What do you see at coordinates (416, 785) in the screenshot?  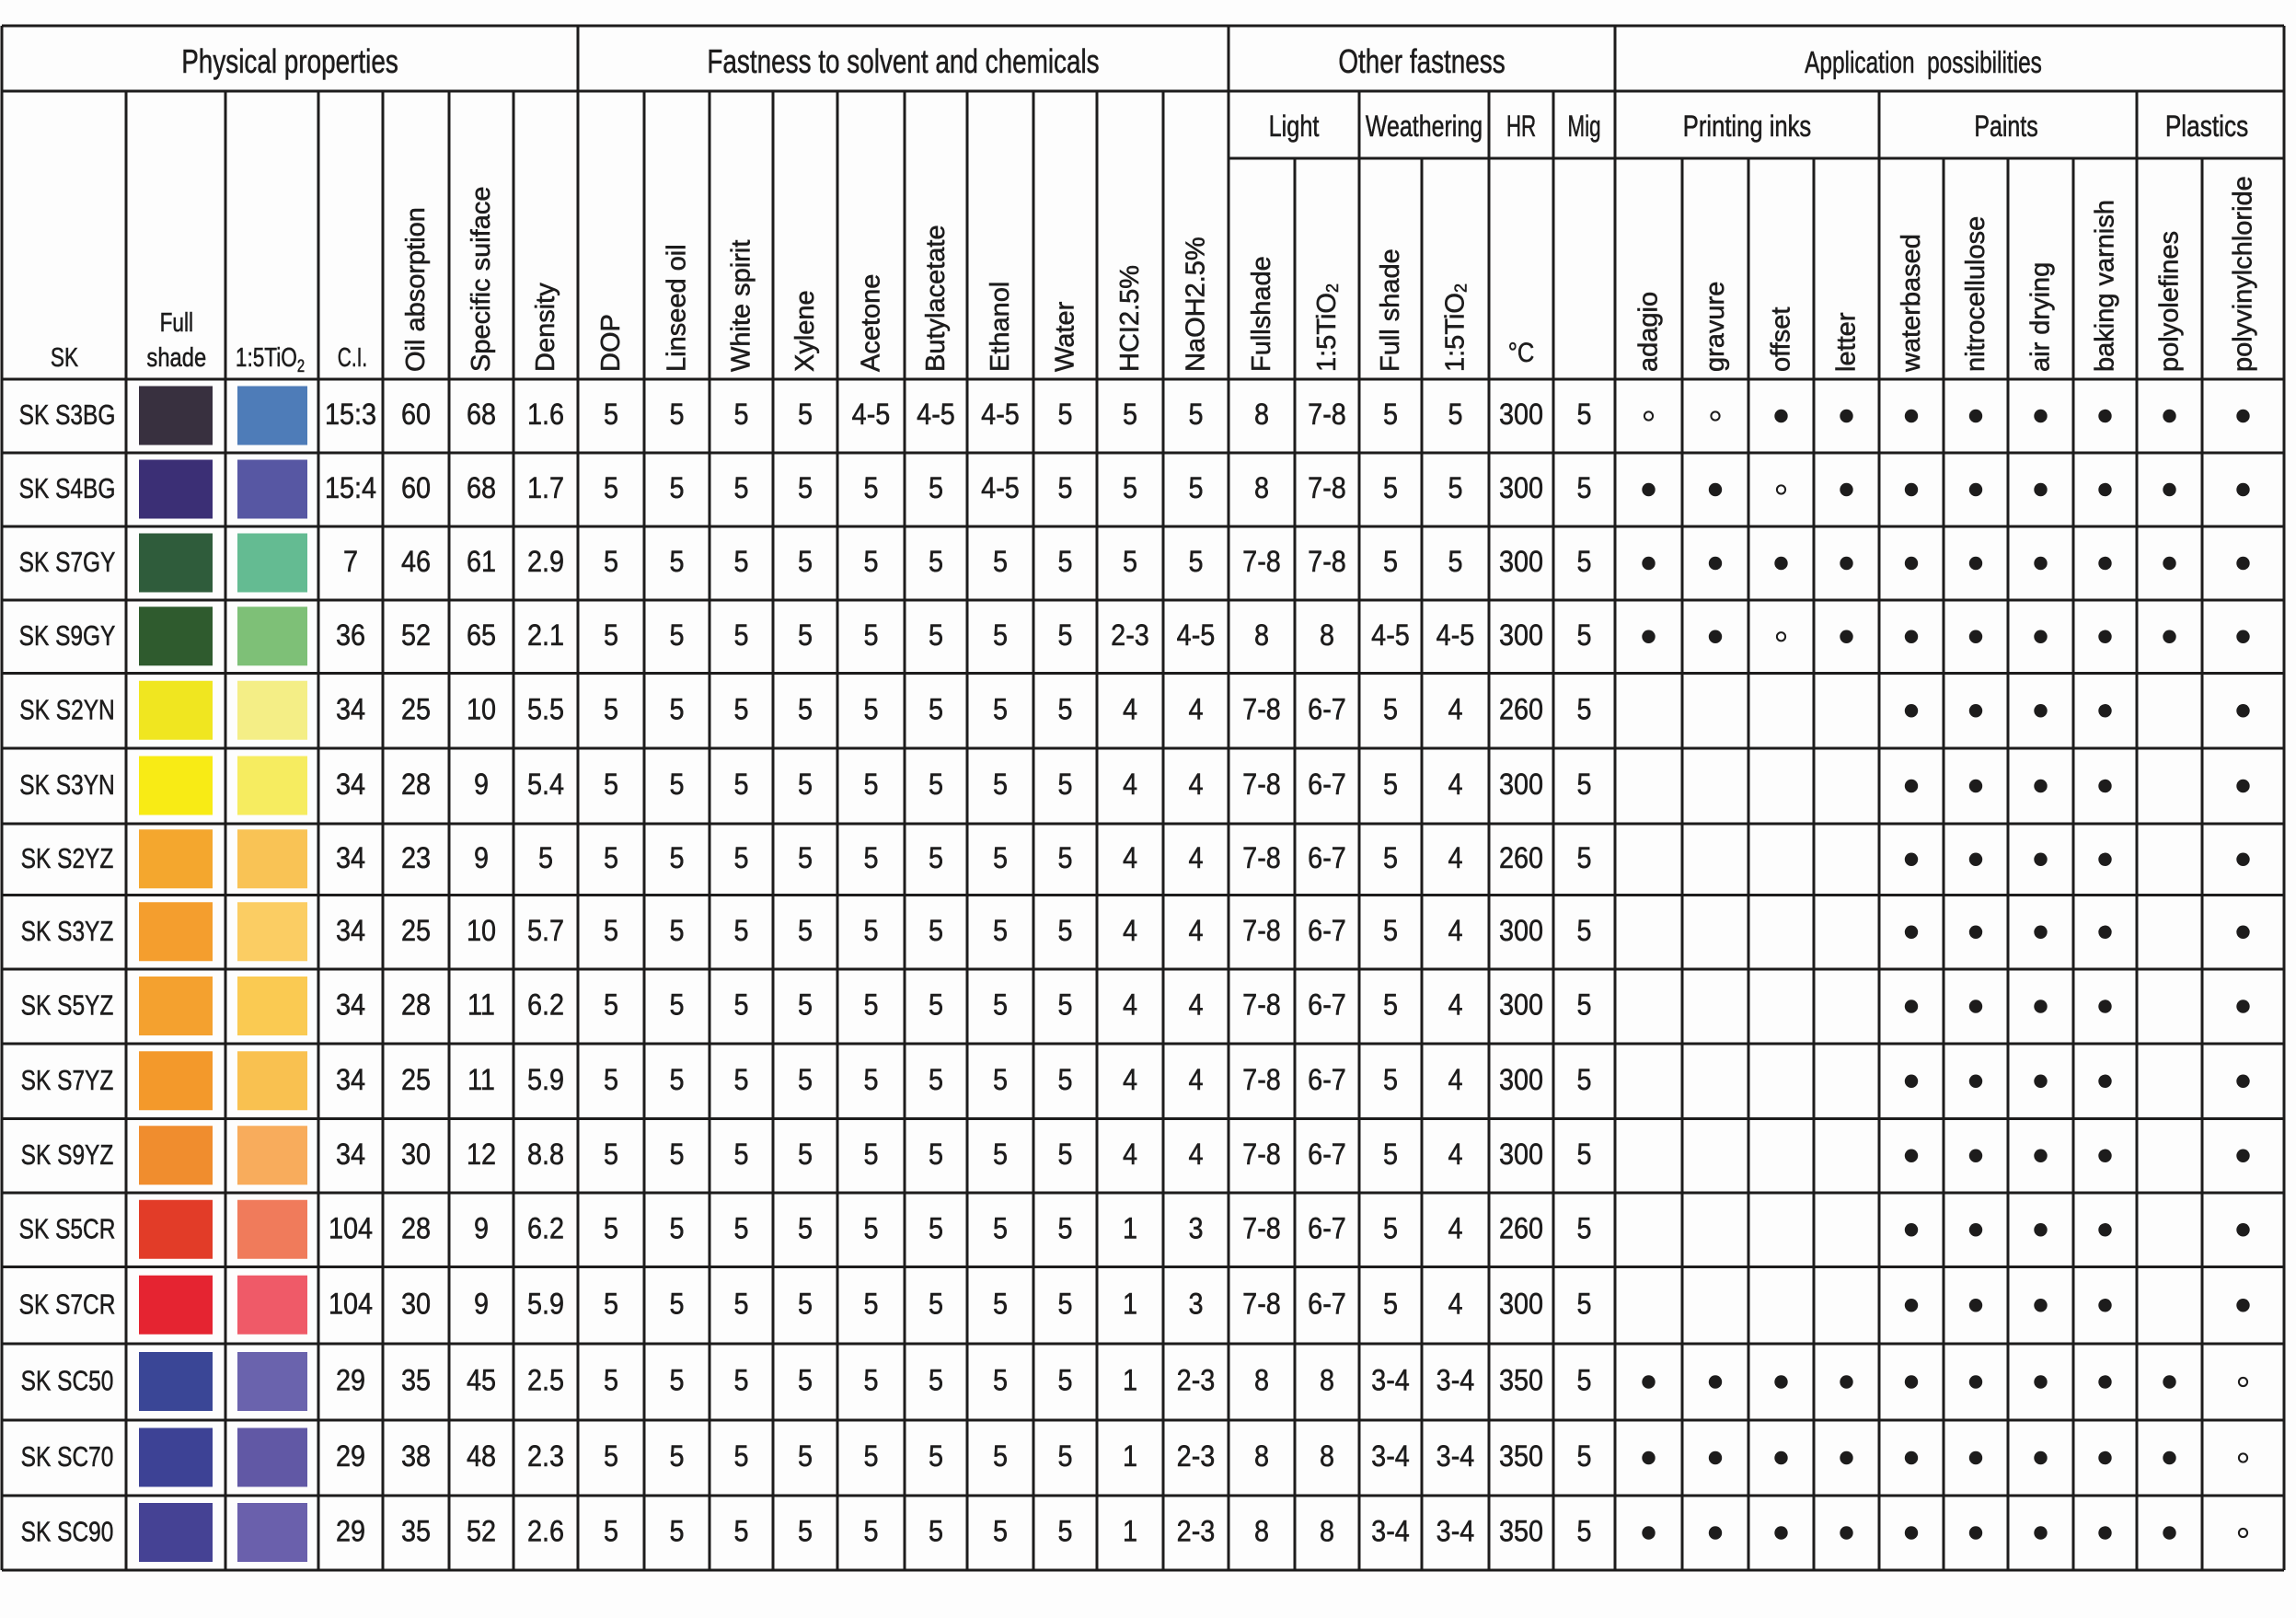 I see `svg-text: 28` at bounding box center [416, 785].